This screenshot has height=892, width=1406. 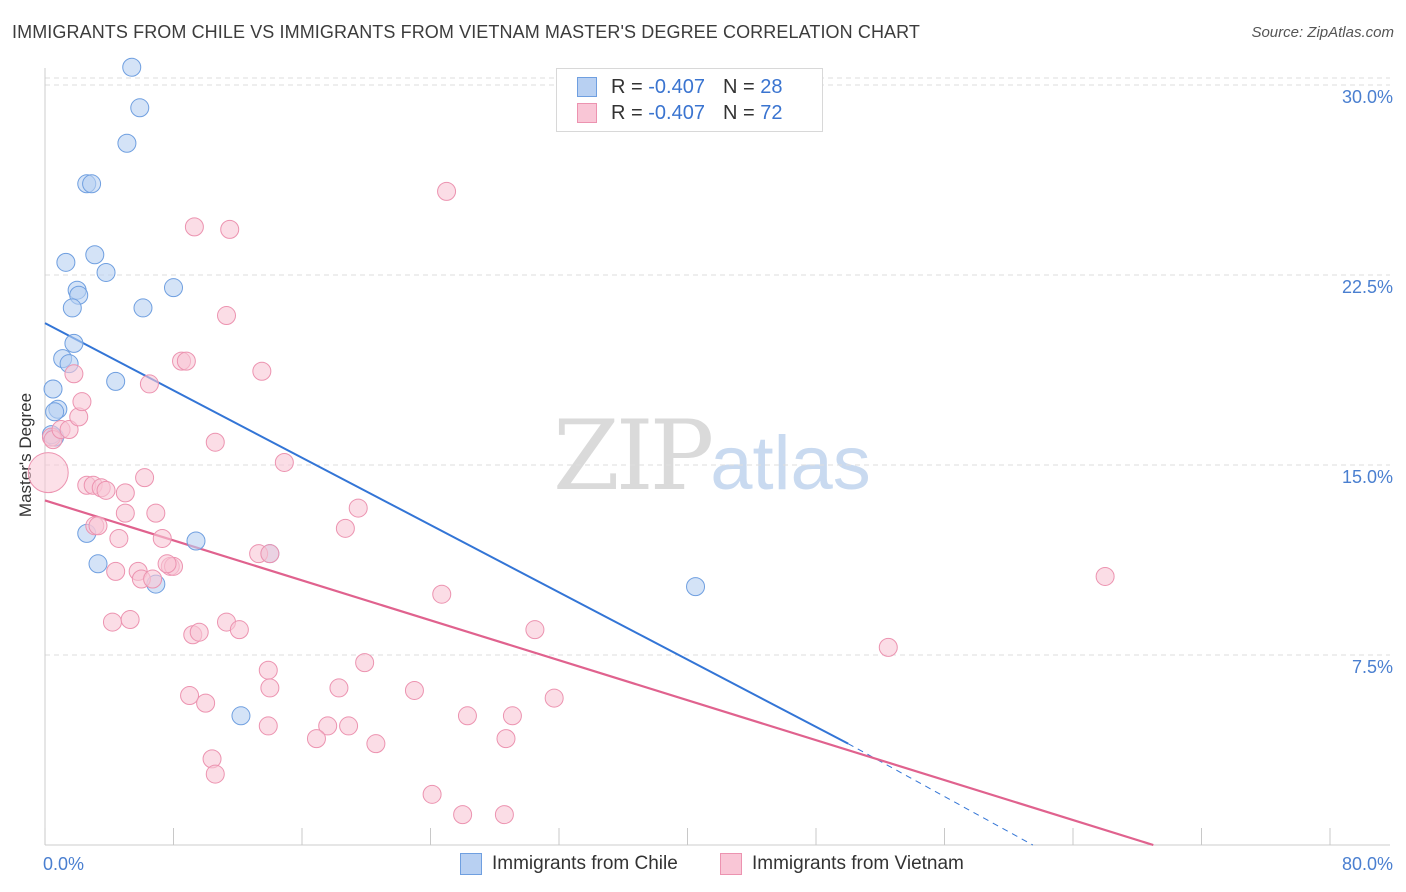 I want to click on bottom-legend-label-chile: Immigrants from Chile, so click(x=585, y=863).